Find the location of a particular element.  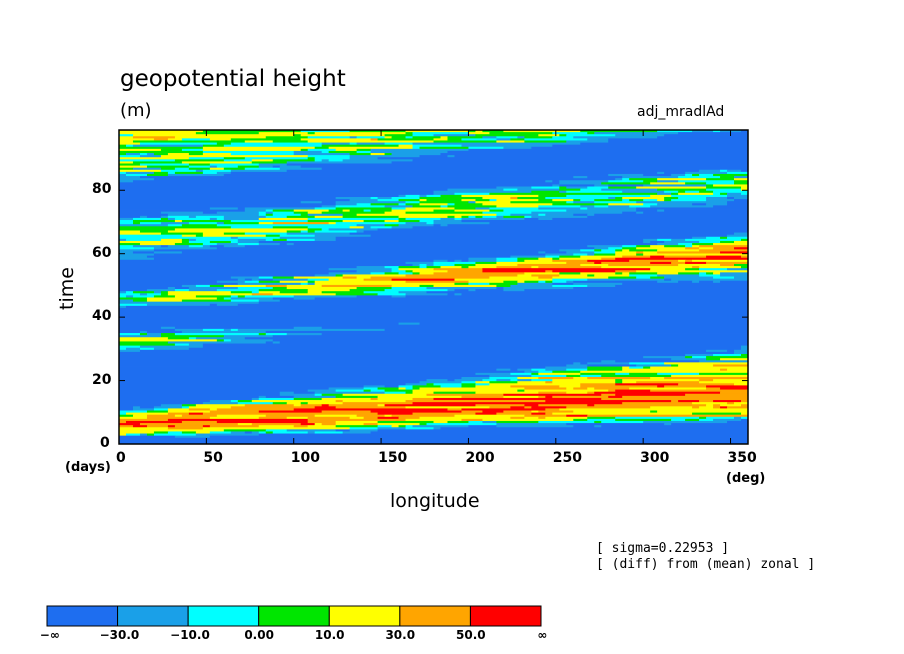

colorbar-swatch is located at coordinates (153, 616).